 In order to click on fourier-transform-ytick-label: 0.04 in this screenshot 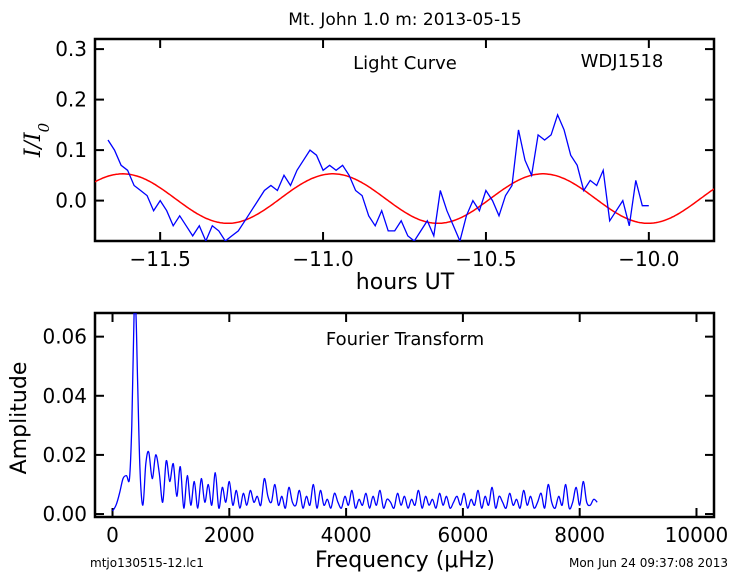, I will do `click(64, 396)`.